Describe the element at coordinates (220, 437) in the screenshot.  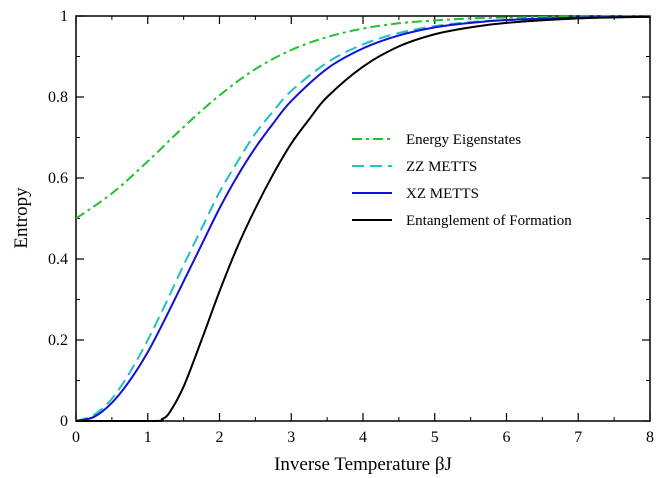
I see `x-tick-label: 2` at that location.